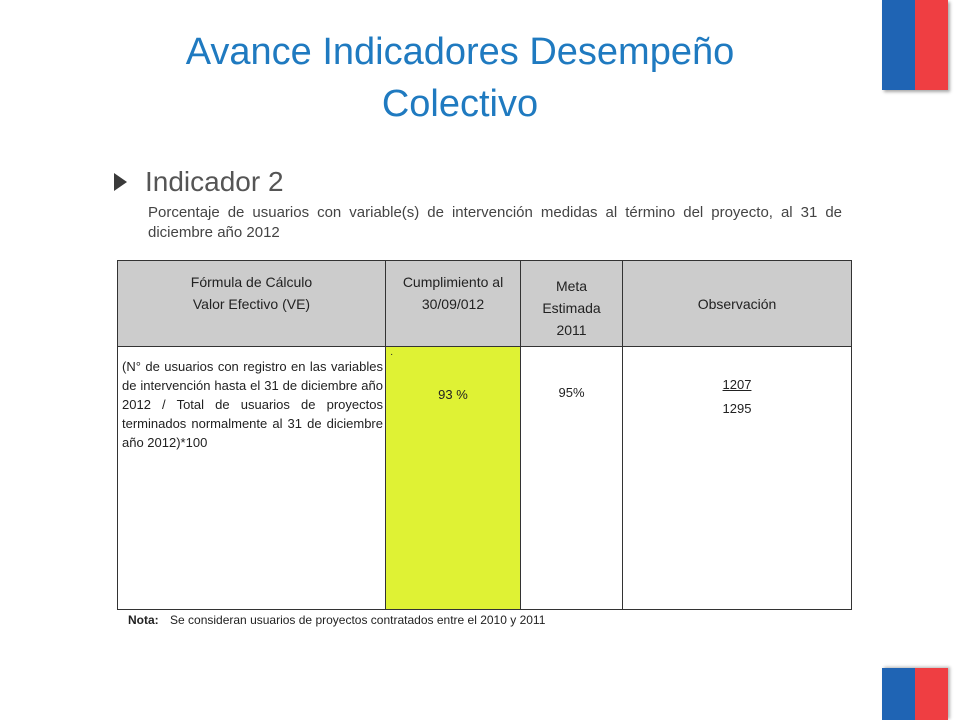  I want to click on chile-flag-top-decoration, so click(915, 45).